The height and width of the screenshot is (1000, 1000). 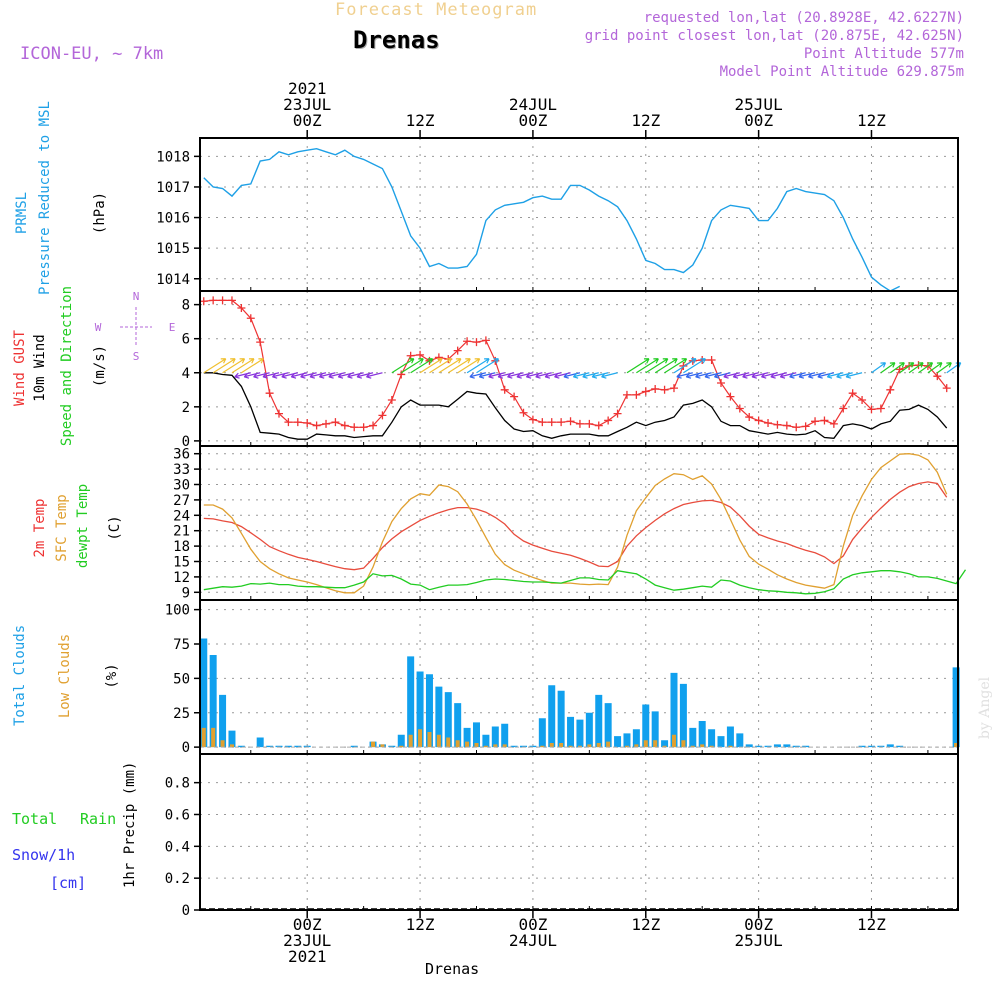 I want to click on y-tick-label: 0.8, so click(x=177, y=784).